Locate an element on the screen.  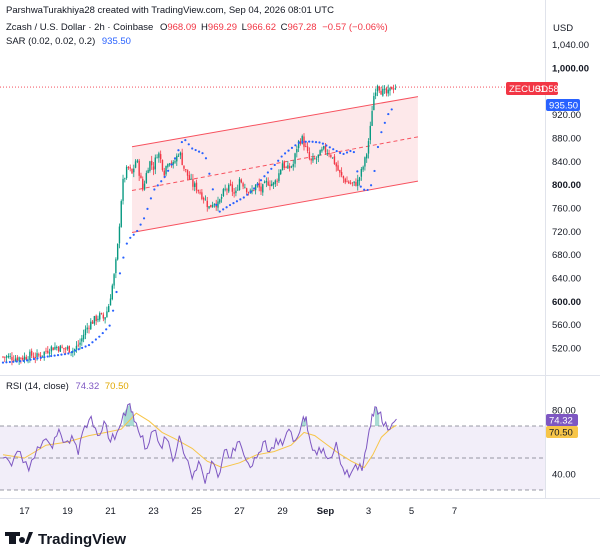
rsi-axis: 80.00 40.00 is located at coordinates (564, 443).